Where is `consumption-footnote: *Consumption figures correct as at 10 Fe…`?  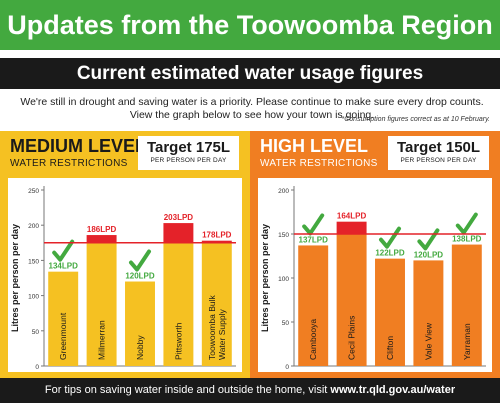
consumption-footnote: *Consumption figures correct as at 10 Fe… is located at coordinates (416, 119).